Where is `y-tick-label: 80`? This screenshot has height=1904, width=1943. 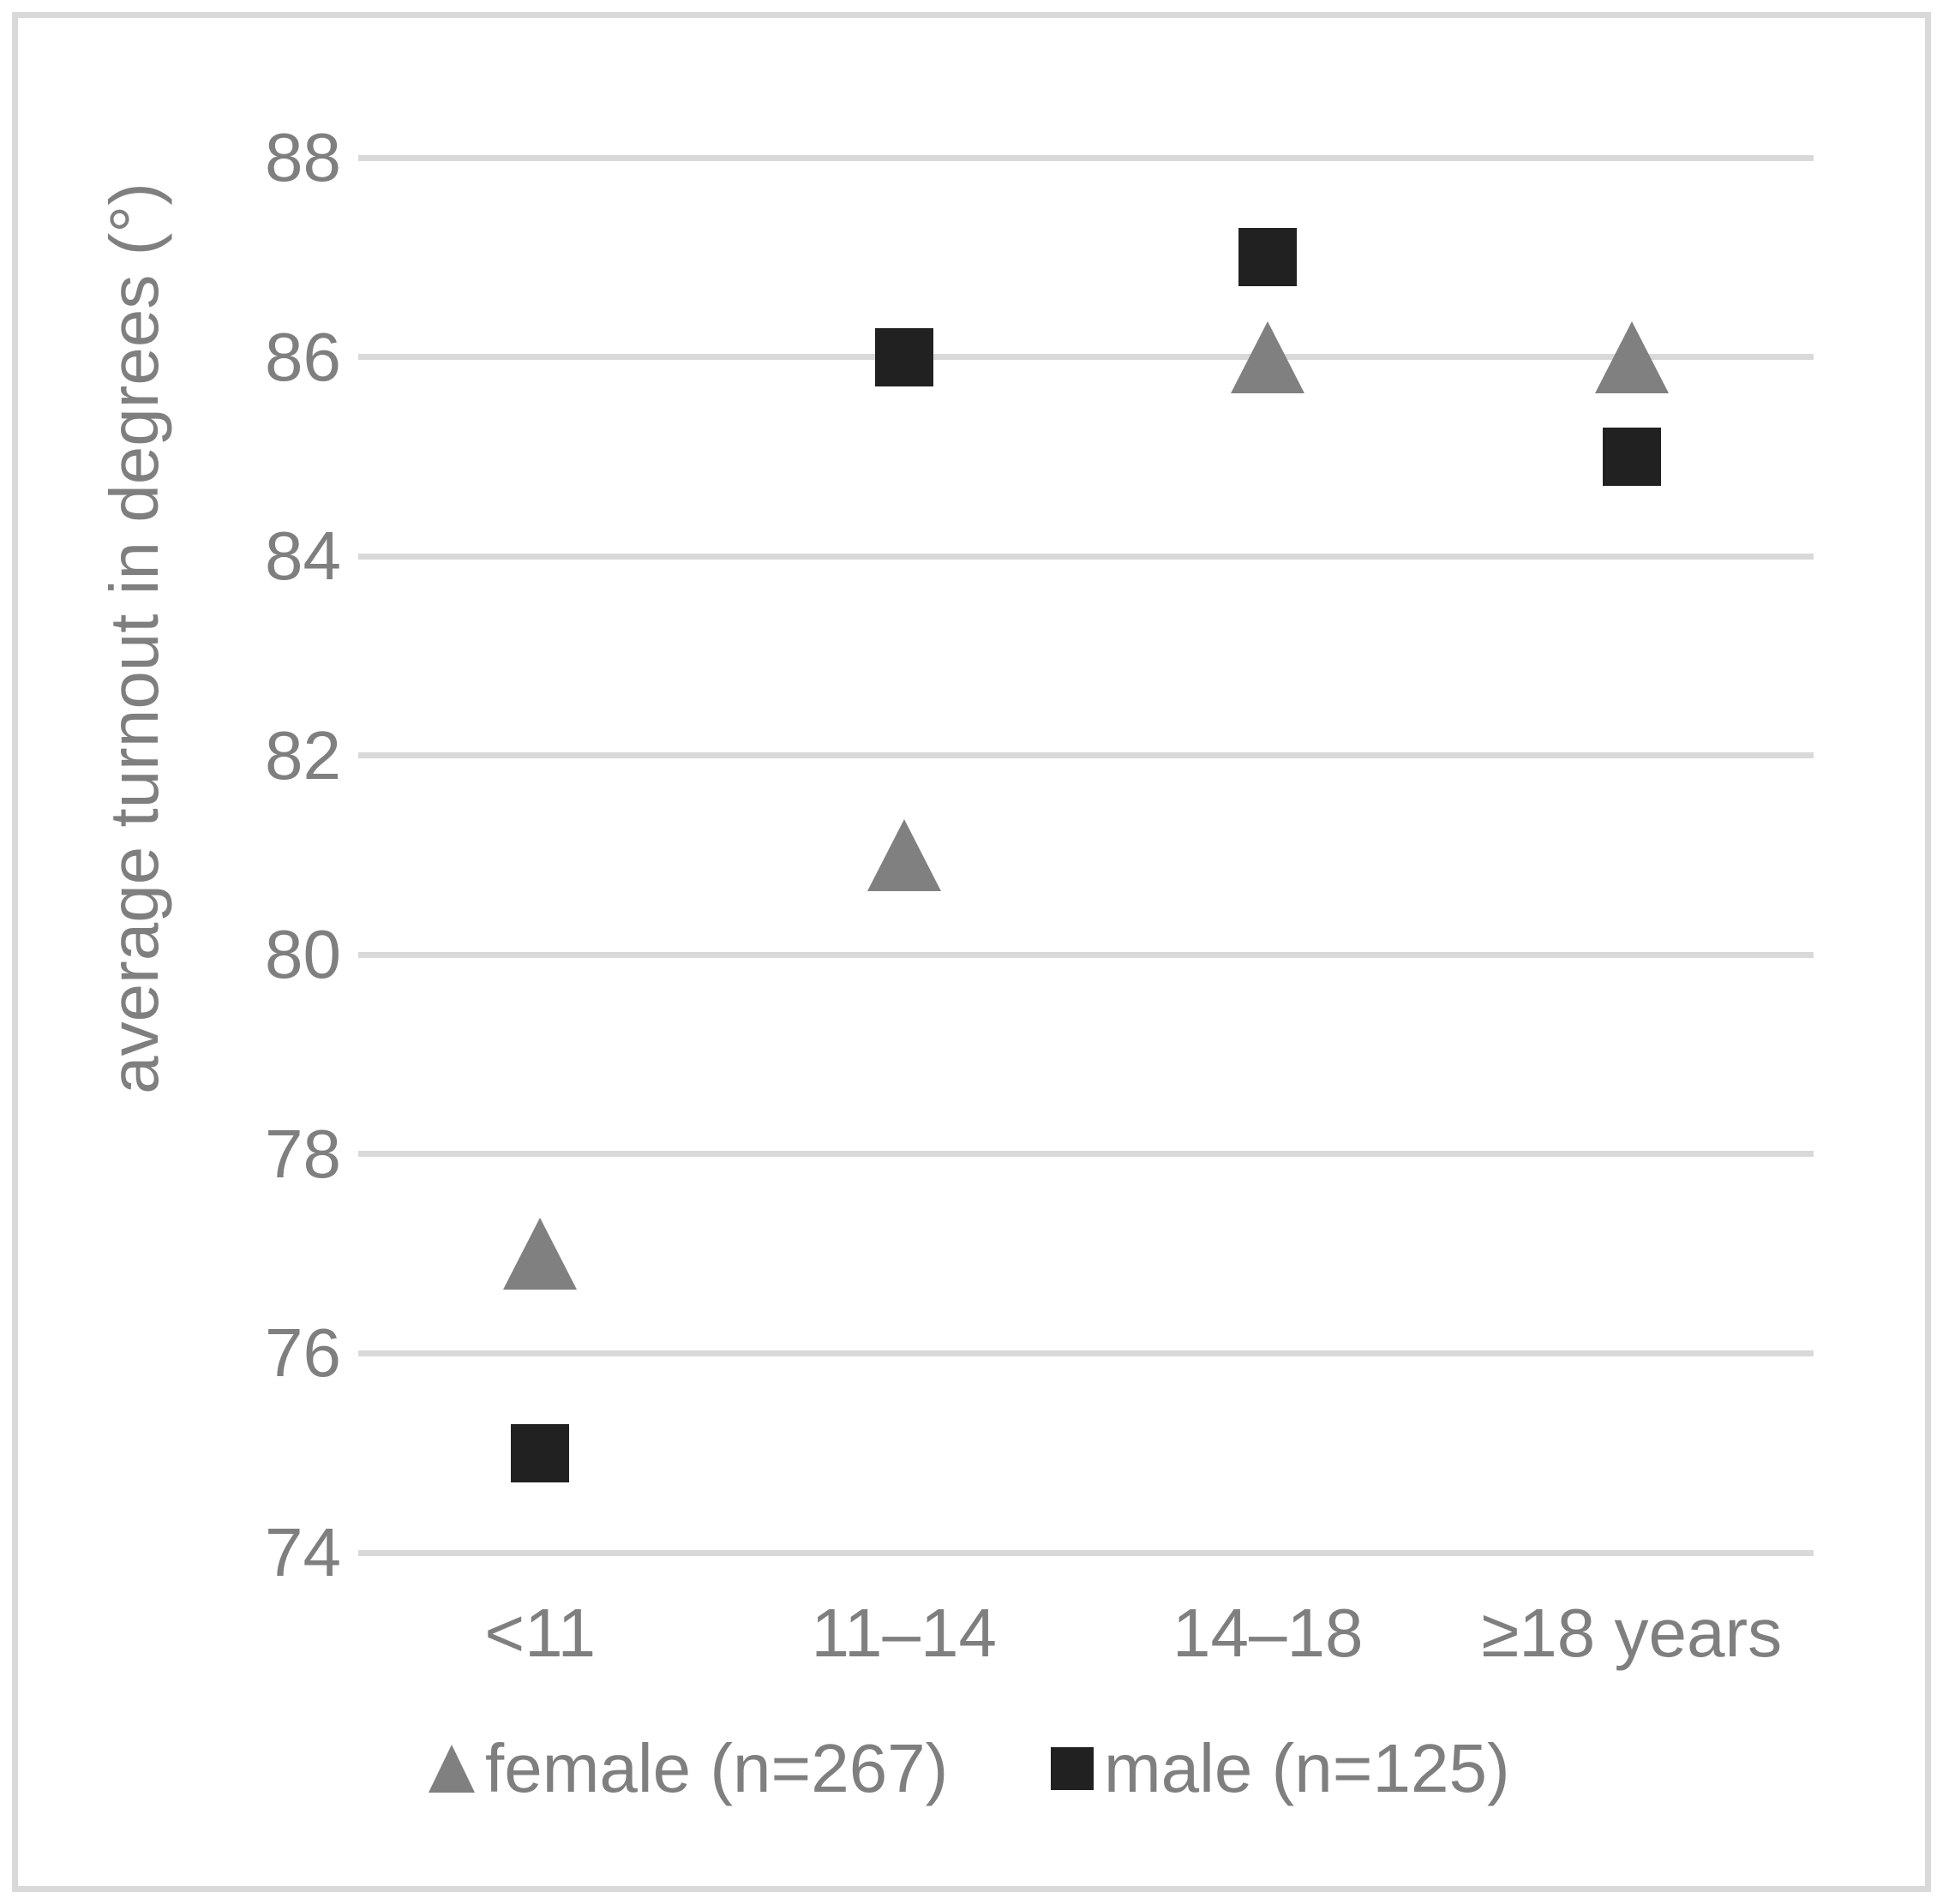 y-tick-label: 80 is located at coordinates (303, 954).